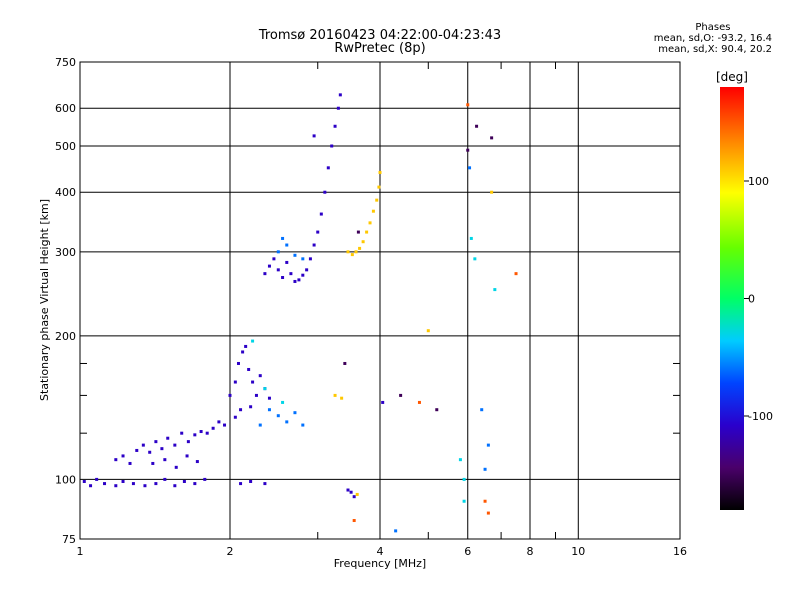 The width and height of the screenshot is (800, 600). Describe the element at coordinates (65, 252) in the screenshot. I see `y-tick-label: 300` at that location.